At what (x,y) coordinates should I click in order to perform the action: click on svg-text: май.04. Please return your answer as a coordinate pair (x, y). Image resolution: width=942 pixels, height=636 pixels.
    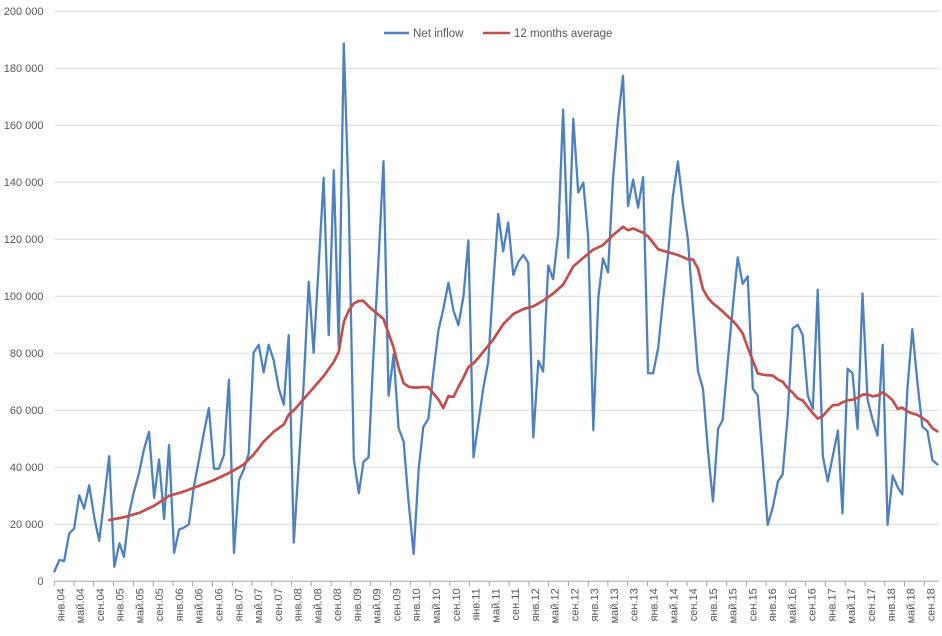
    Looking at the image, I should click on (81, 605).